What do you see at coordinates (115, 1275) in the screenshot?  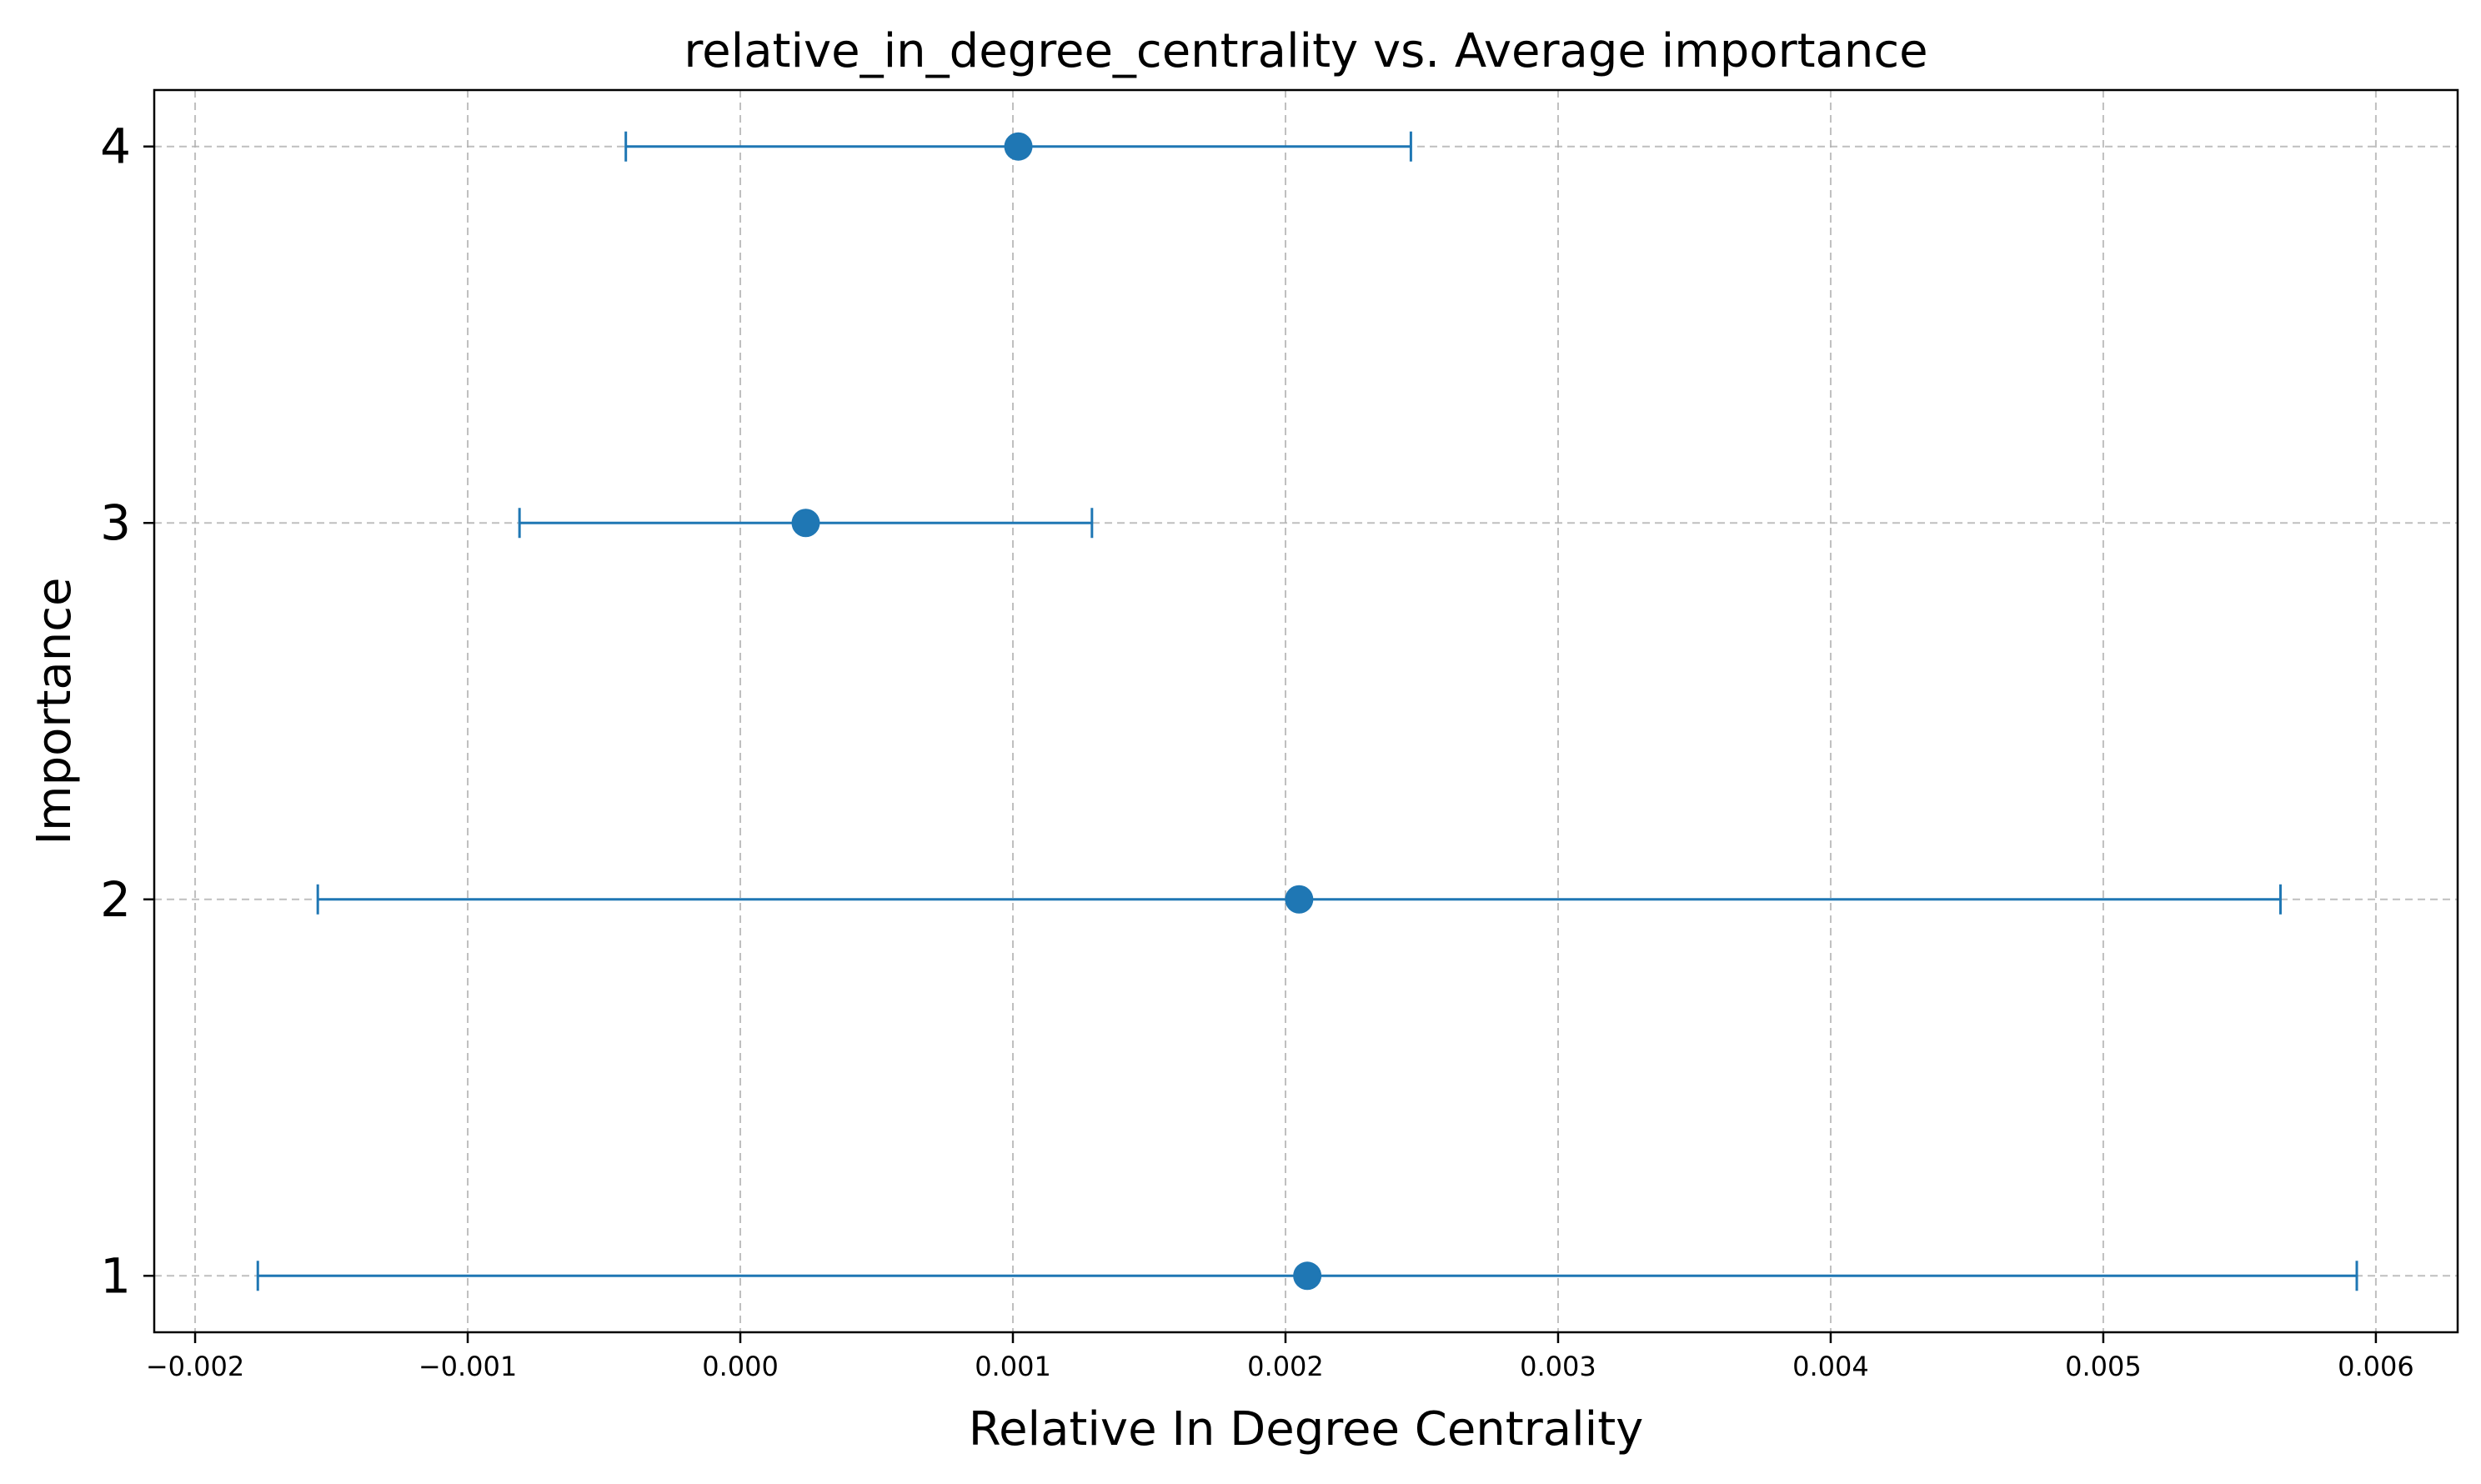 I see `y-tick-label: 1` at bounding box center [115, 1275].